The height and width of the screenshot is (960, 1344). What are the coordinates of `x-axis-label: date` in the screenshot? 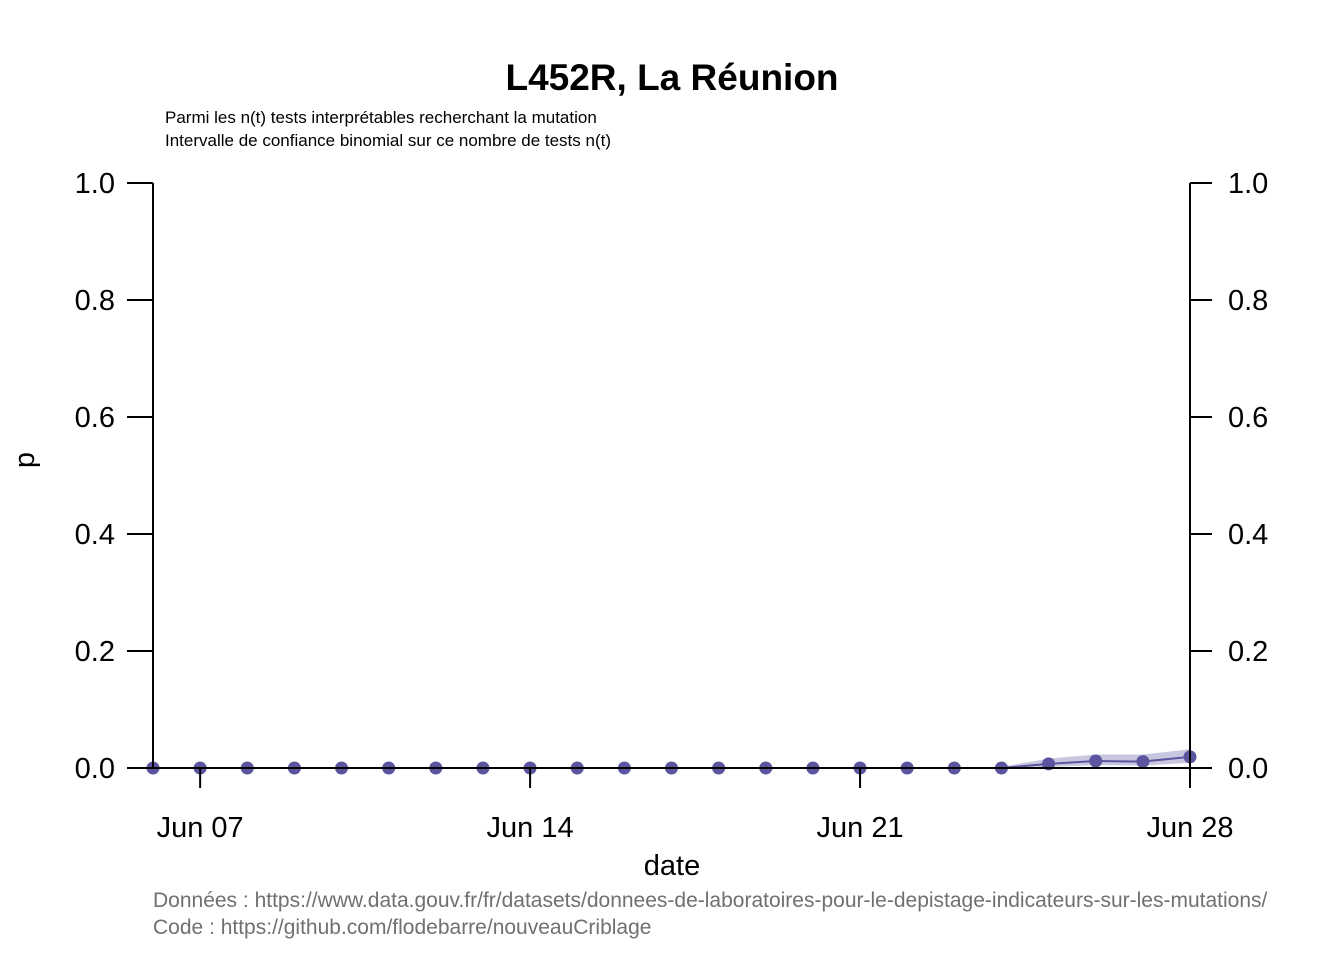 It's located at (672, 866).